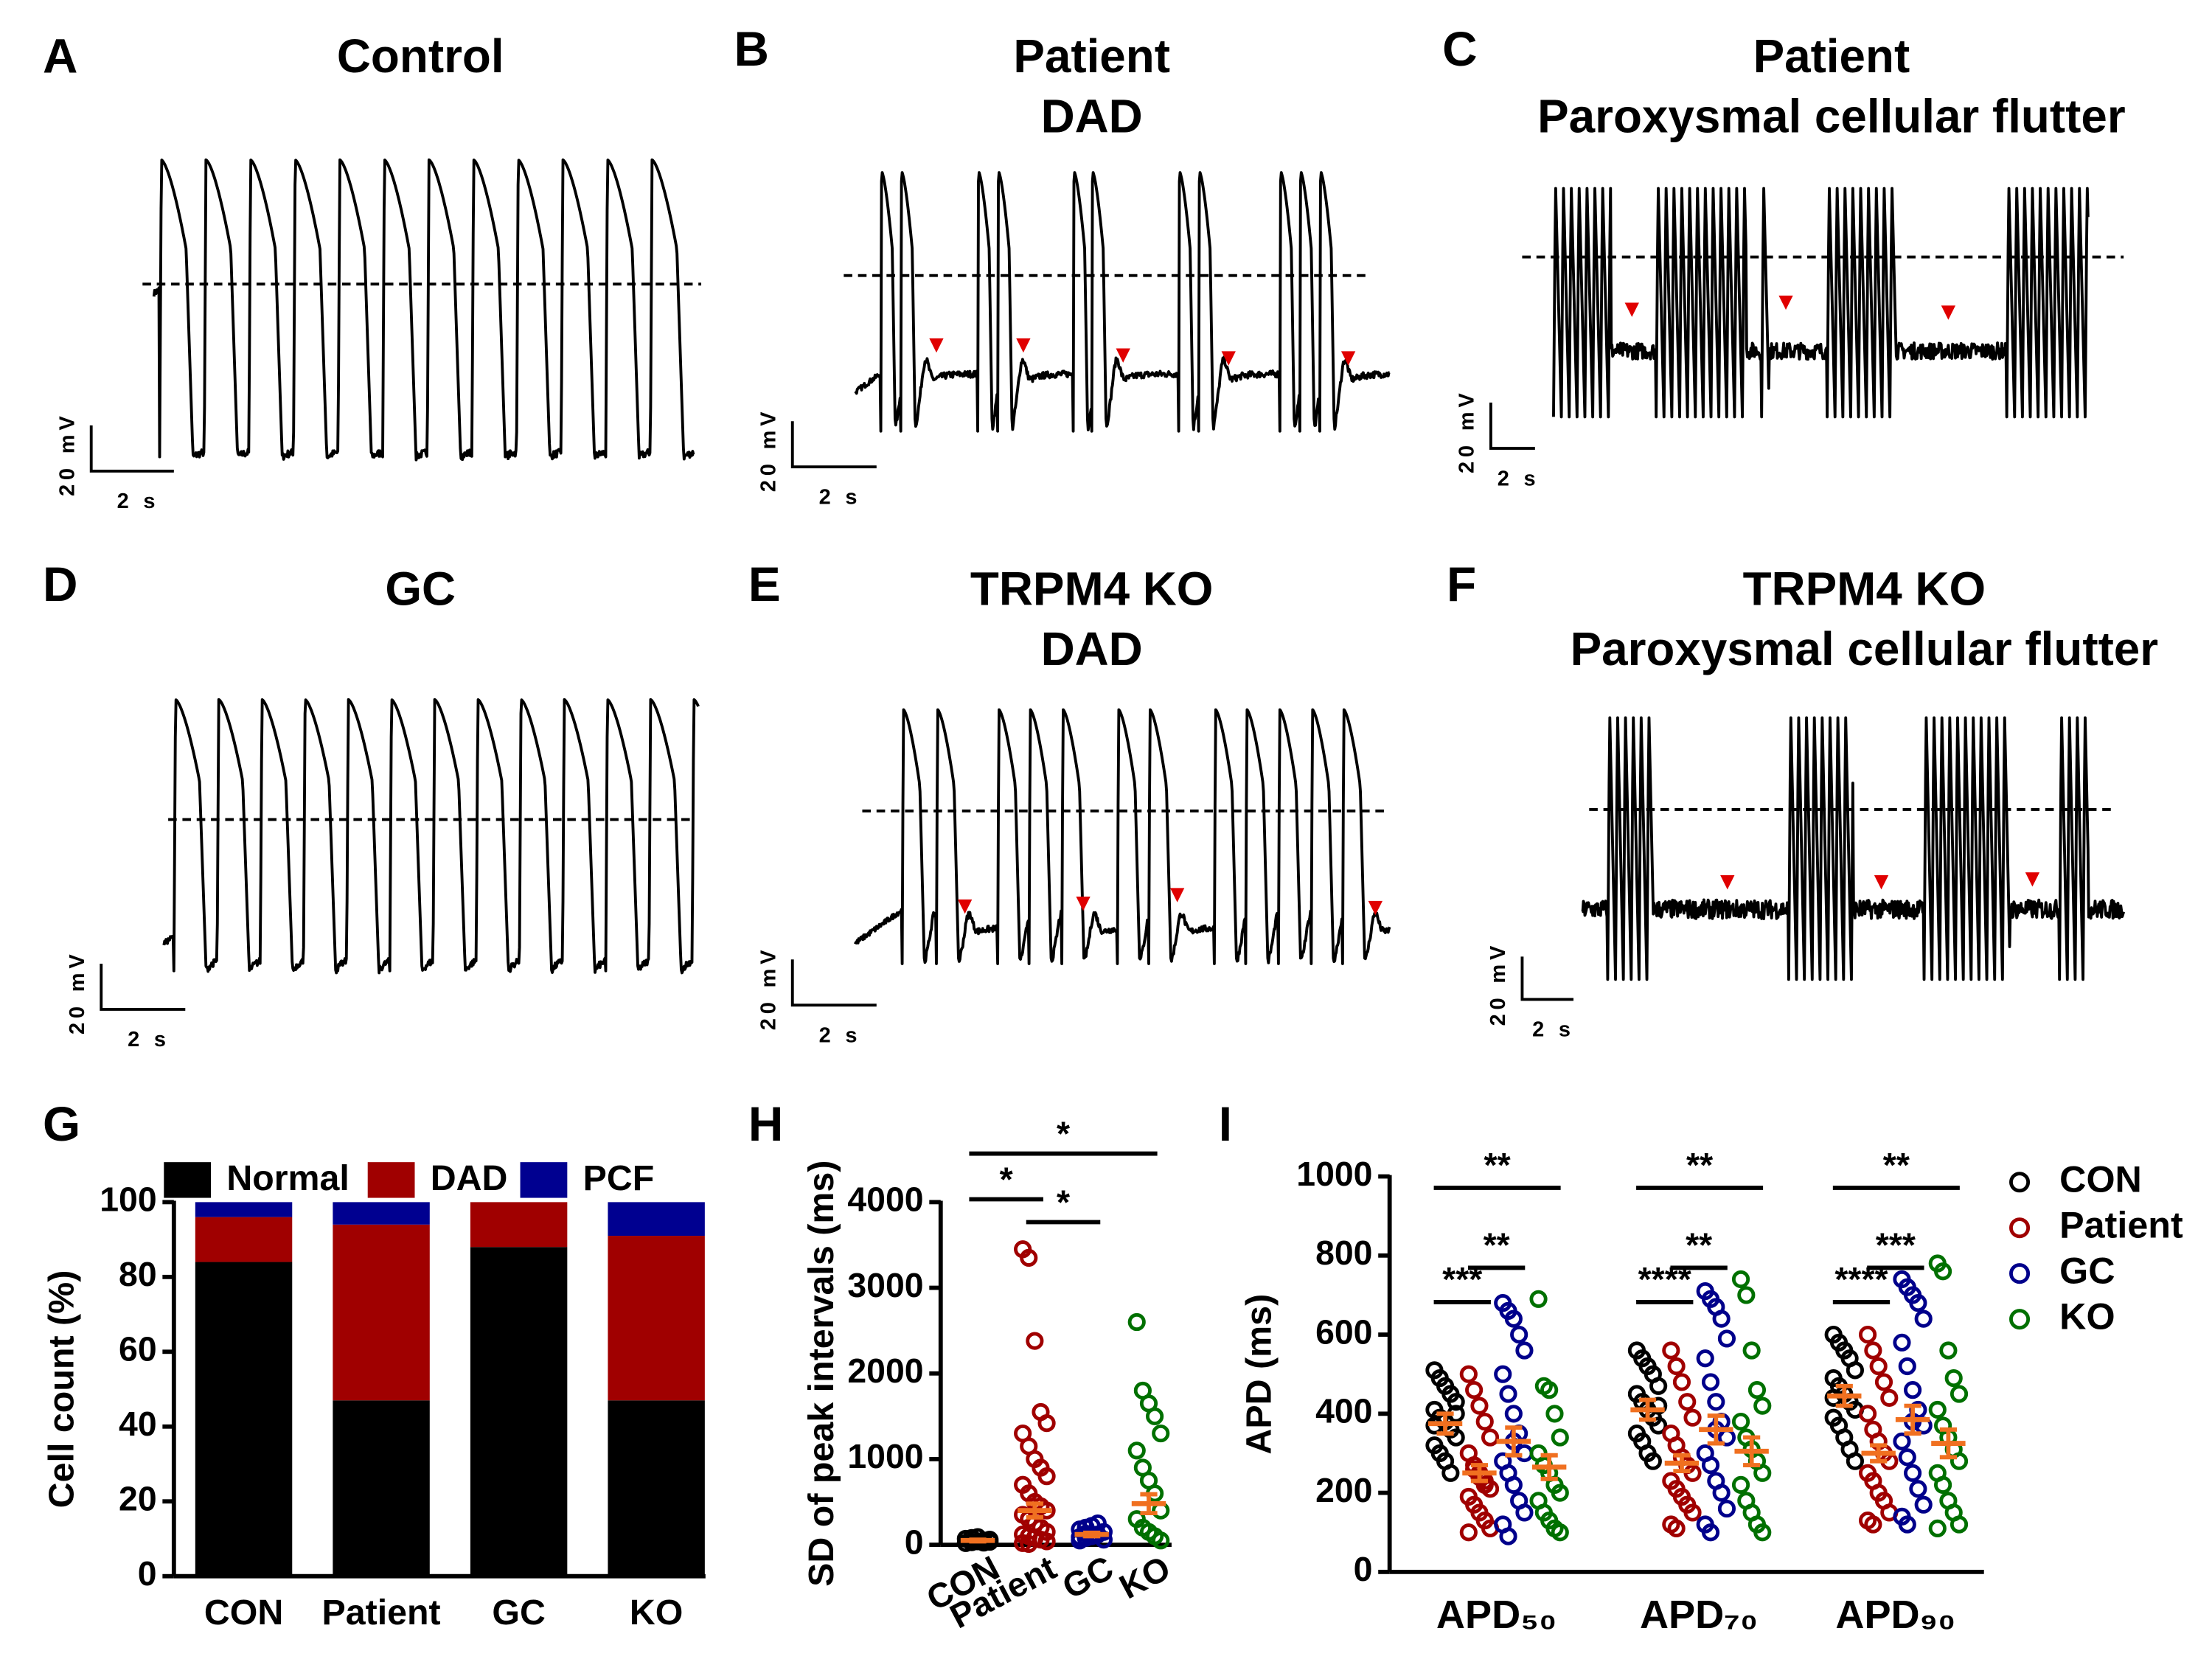 This screenshot has height=1659, width=2212. What do you see at coordinates (1831, 115) in the screenshot?
I see `panel-title: Paroxysmal cellular flutter` at bounding box center [1831, 115].